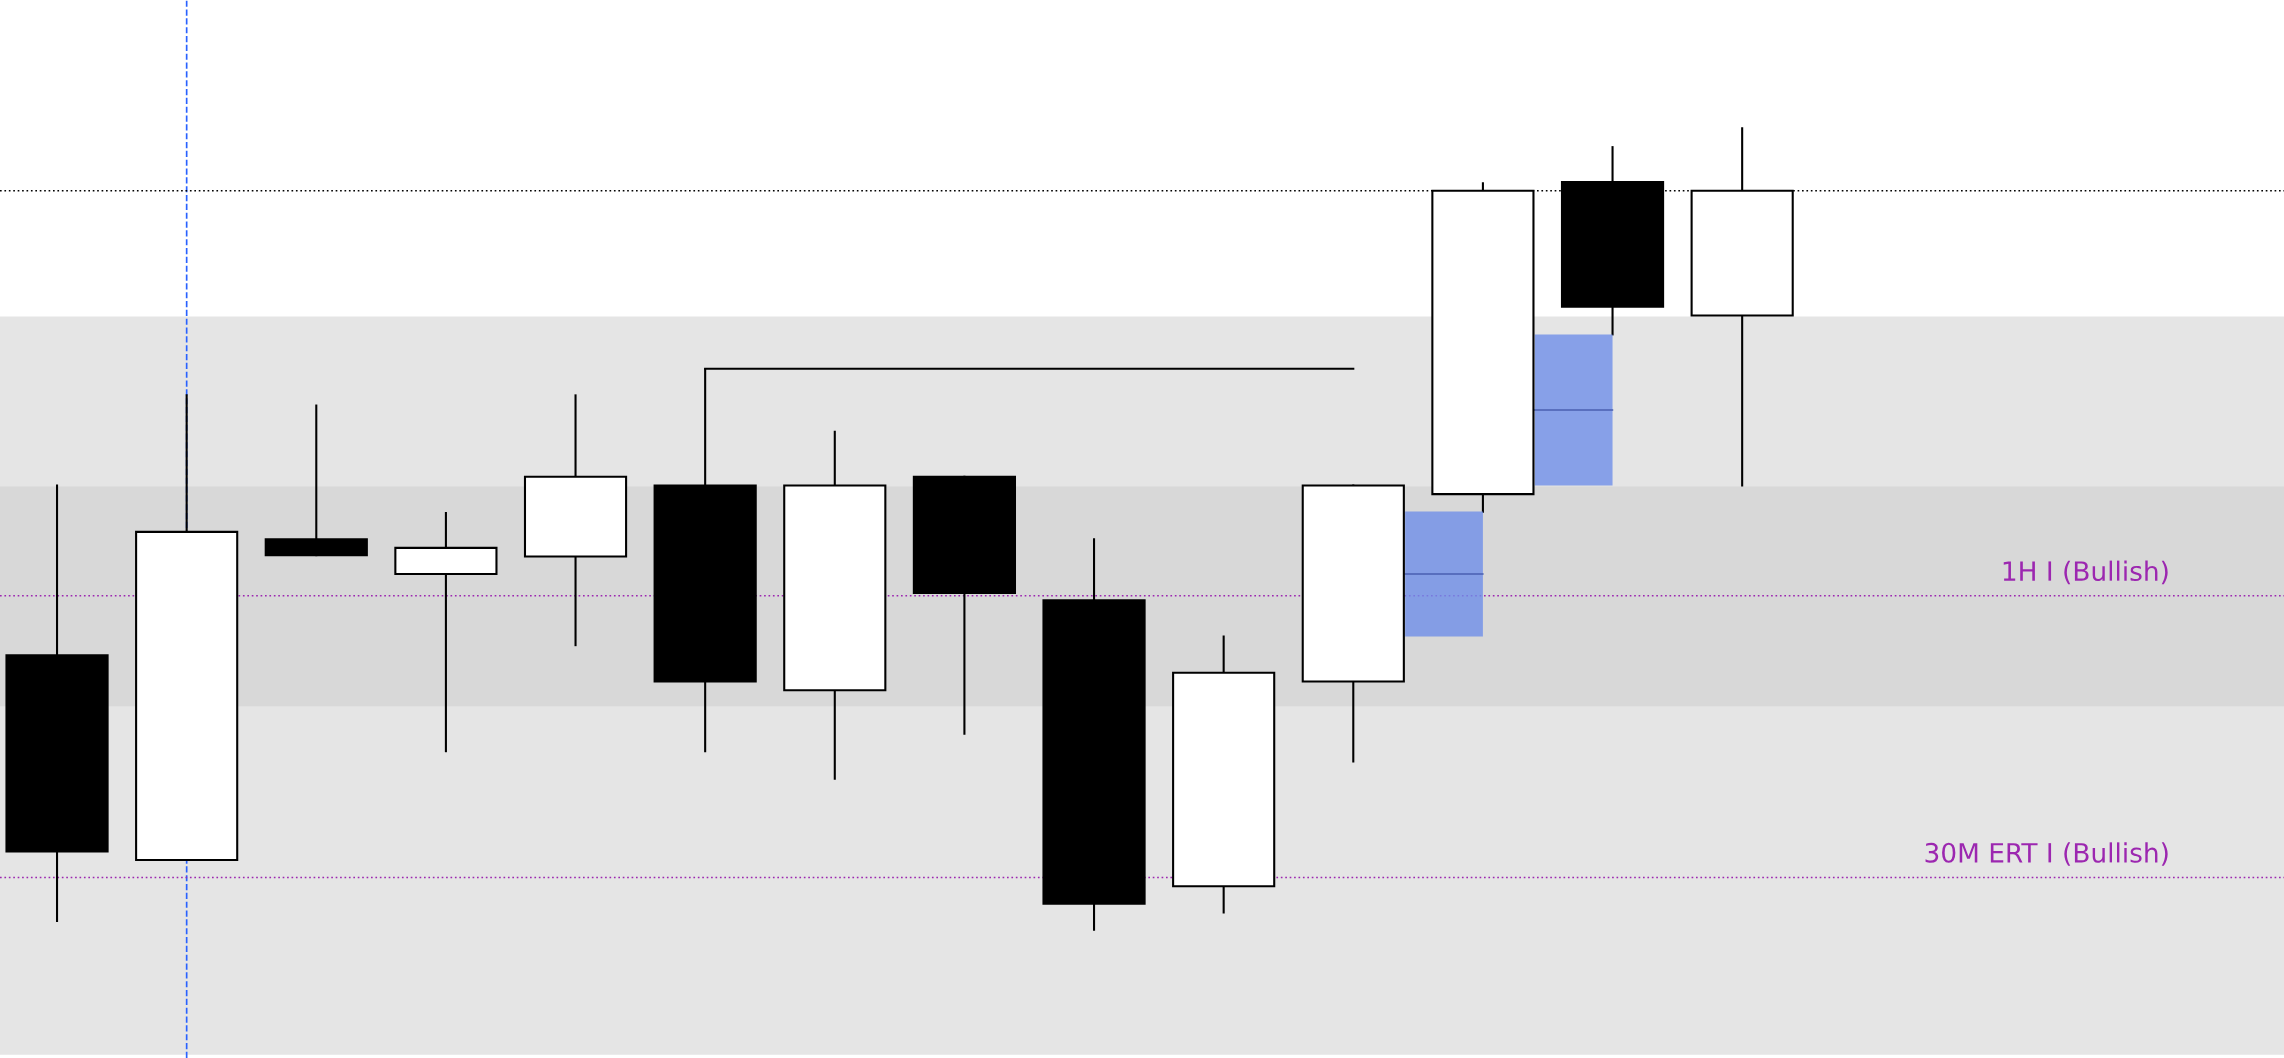 The width and height of the screenshot is (2284, 1058). What do you see at coordinates (2085, 572) in the screenshot?
I see `ref-line-label: 1H I (Bullish)` at bounding box center [2085, 572].